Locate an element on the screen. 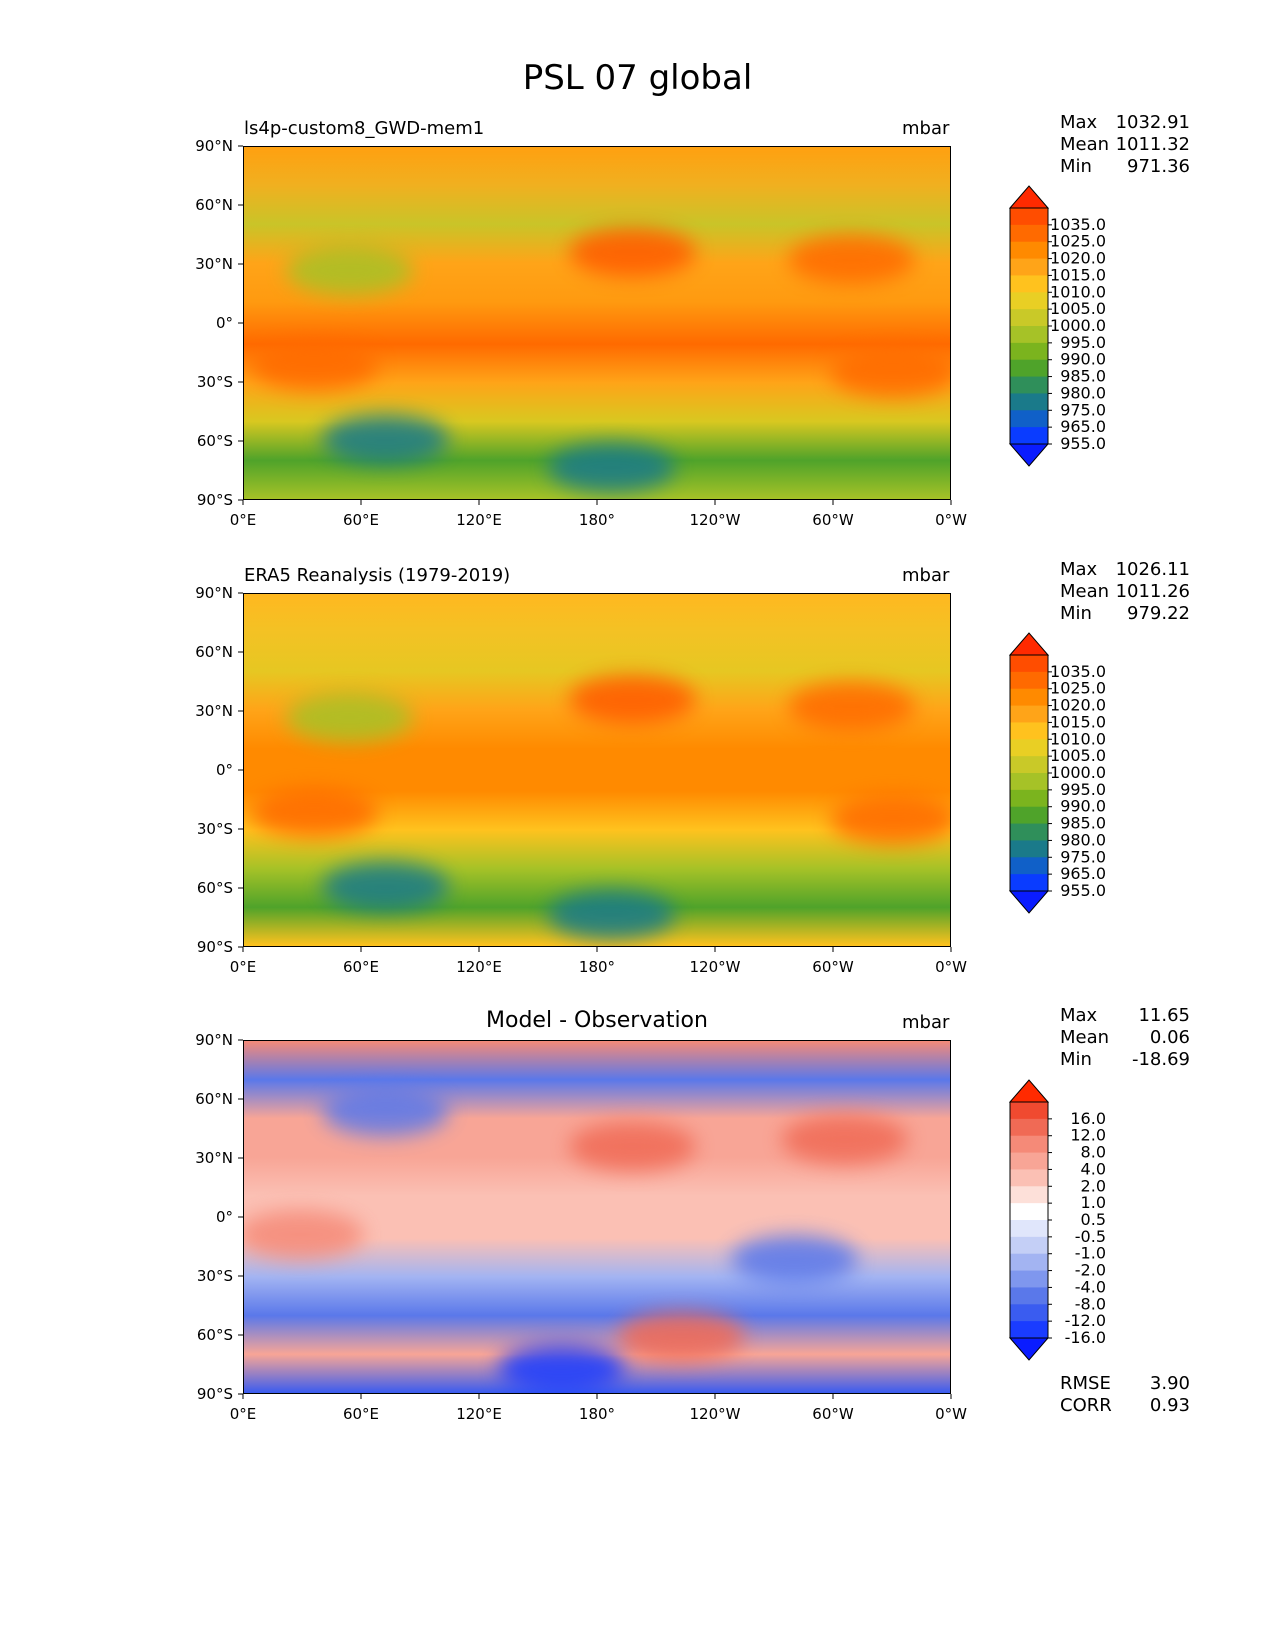  colorbar-label: 0.5 is located at coordinates (1093, 1219).